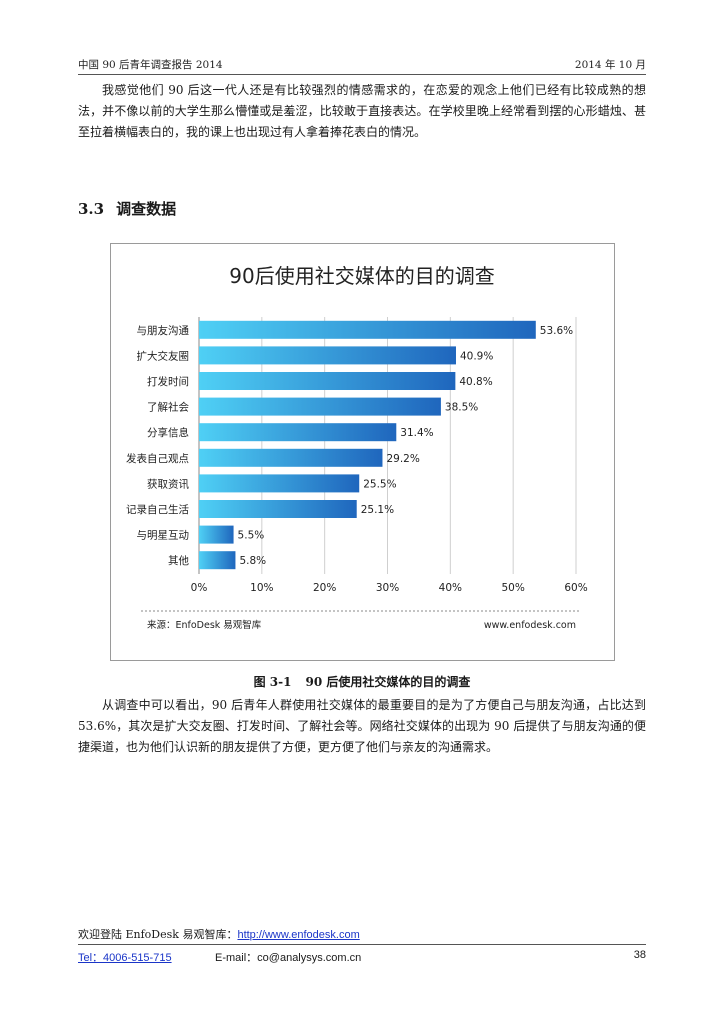 The image size is (724, 1024). What do you see at coordinates (461, 408) in the screenshot?
I see `value-label: 38.5%` at bounding box center [461, 408].